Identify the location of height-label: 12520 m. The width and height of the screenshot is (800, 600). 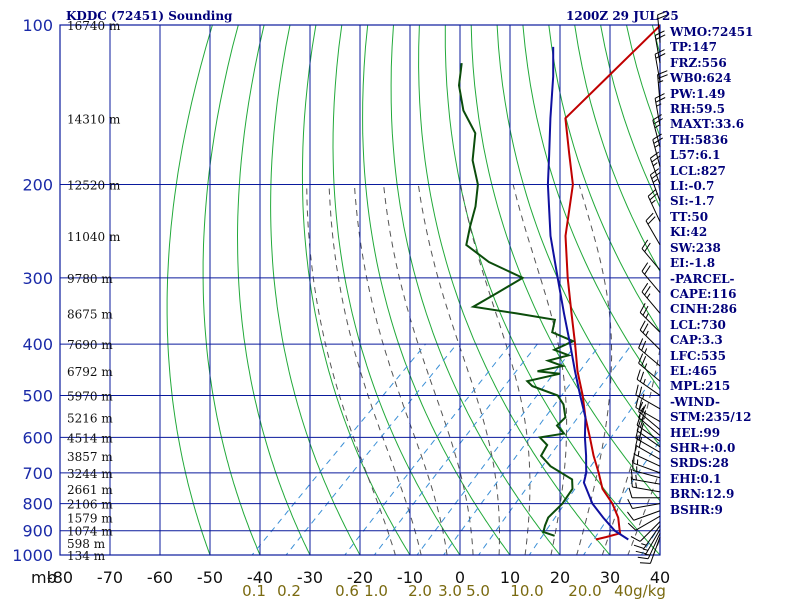
(94, 186).